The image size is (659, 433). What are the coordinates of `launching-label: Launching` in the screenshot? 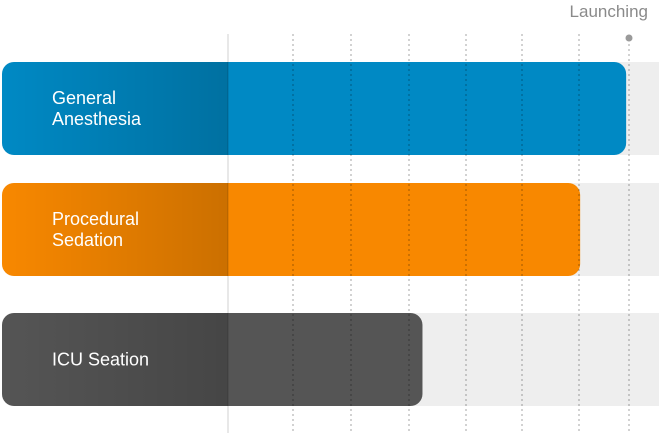 It's located at (609, 11).